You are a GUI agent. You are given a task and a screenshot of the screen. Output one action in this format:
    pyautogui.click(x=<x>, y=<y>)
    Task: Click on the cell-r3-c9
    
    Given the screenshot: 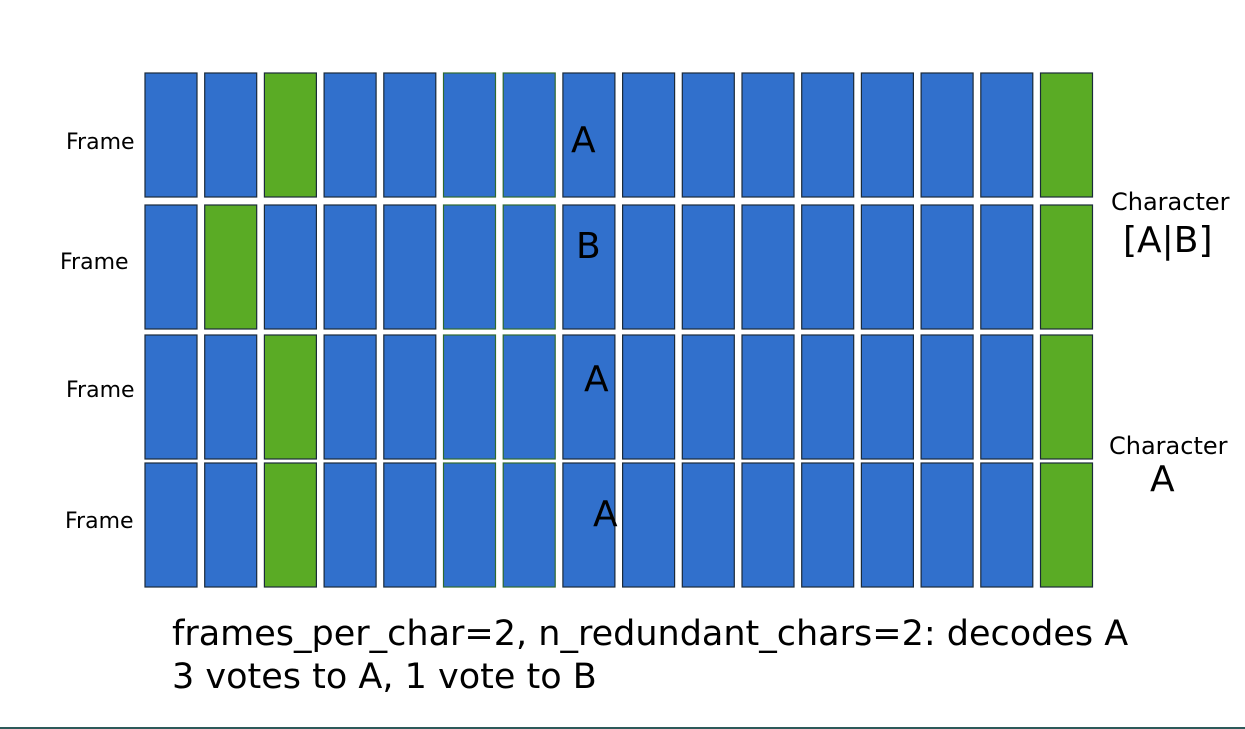 What is the action you would take?
    pyautogui.click(x=648, y=397)
    